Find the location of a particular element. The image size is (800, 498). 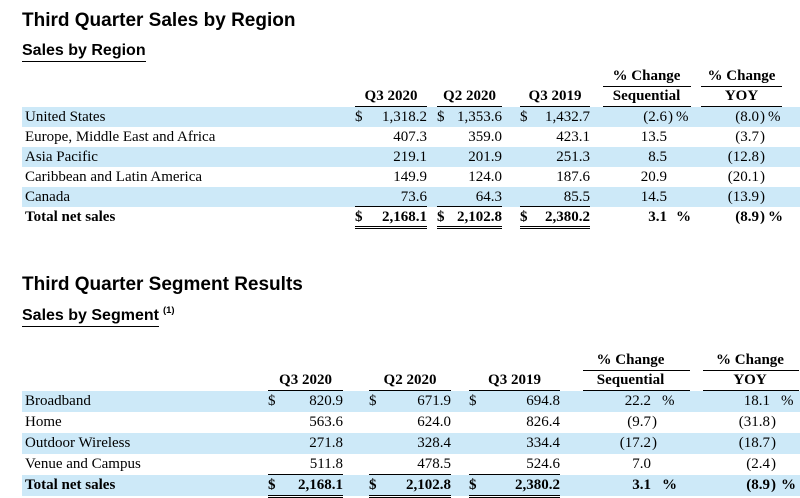

pct-value: (13.9 is located at coordinates (743, 197).